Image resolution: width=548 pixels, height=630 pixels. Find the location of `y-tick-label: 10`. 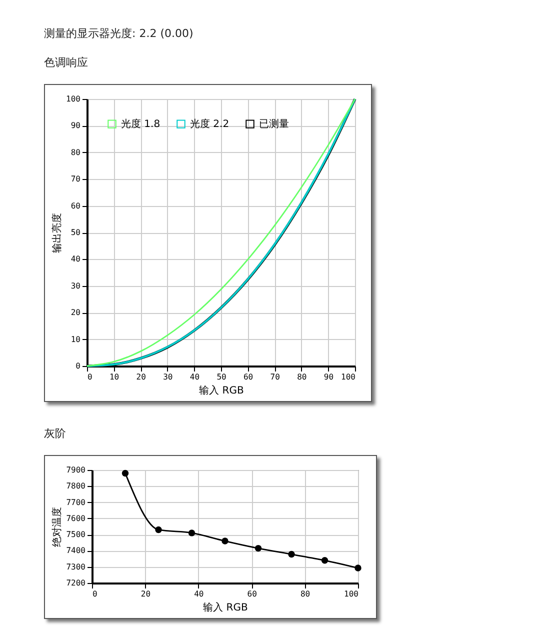

y-tick-label: 10 is located at coordinates (75, 339).